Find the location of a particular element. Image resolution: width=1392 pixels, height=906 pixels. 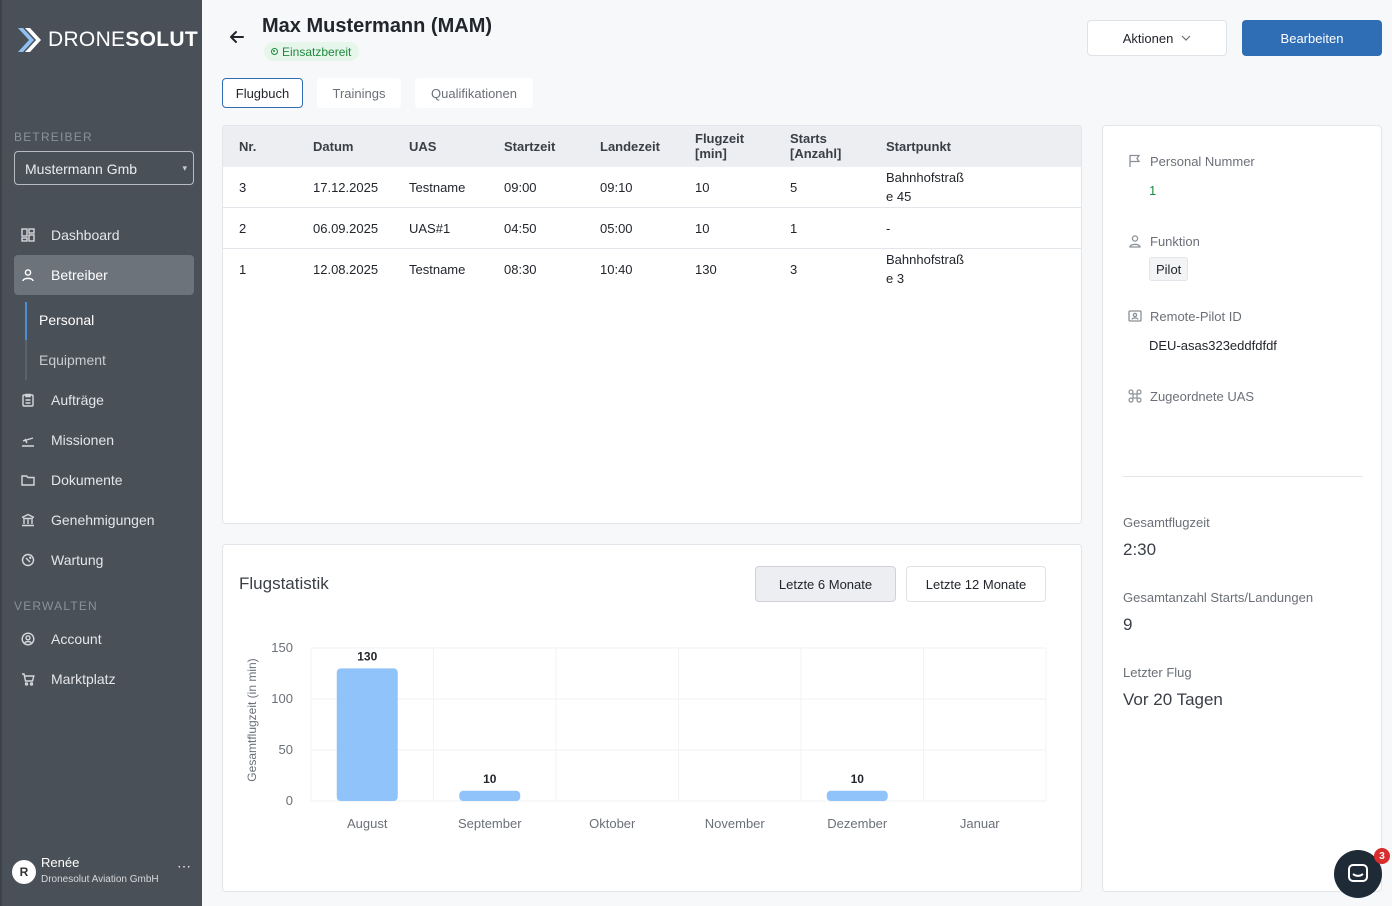

sidebar-item-label: Wartung is located at coordinates (77, 560).